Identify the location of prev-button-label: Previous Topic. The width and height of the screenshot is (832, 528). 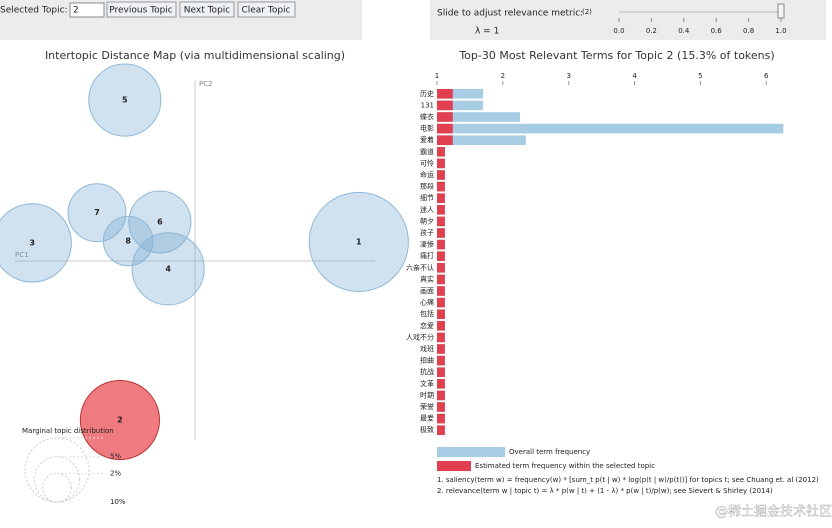
(141, 11).